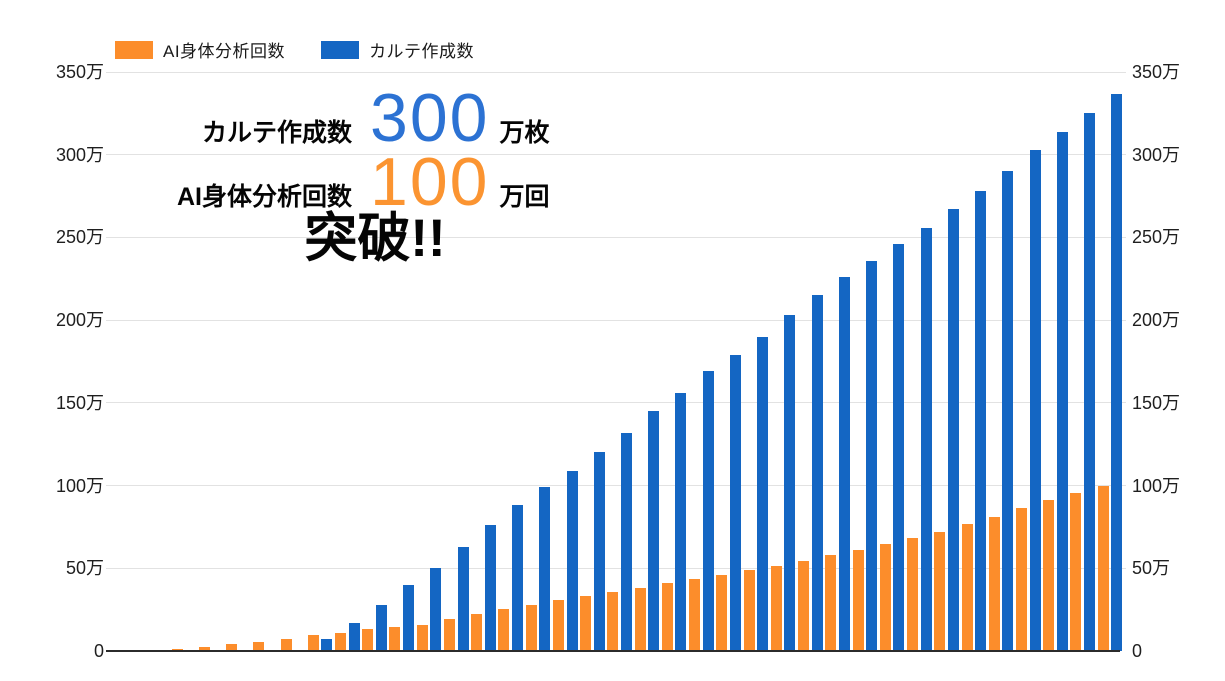 The image size is (1225, 681). Describe the element at coordinates (79, 320) in the screenshot. I see `y-axis-label-left-200万: 200万` at that location.